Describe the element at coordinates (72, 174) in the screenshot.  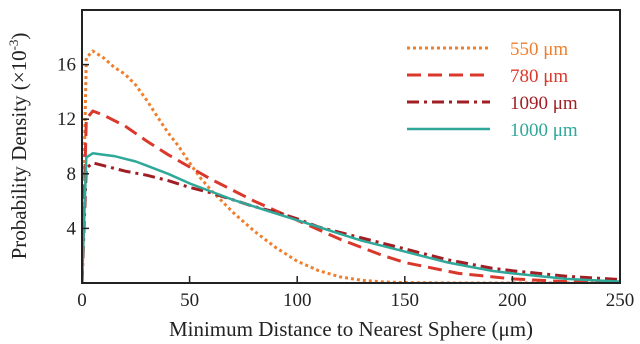
I see `y-tick-label: 8` at that location.